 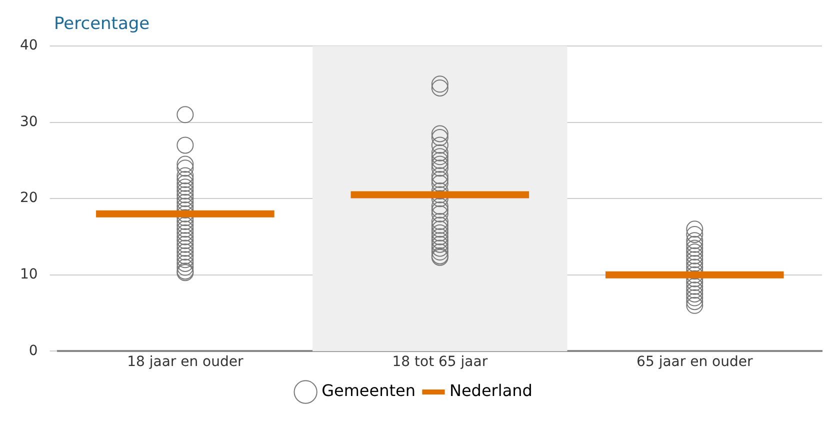 What do you see at coordinates (29, 122) in the screenshot?
I see `y-tick-label: 30` at bounding box center [29, 122].